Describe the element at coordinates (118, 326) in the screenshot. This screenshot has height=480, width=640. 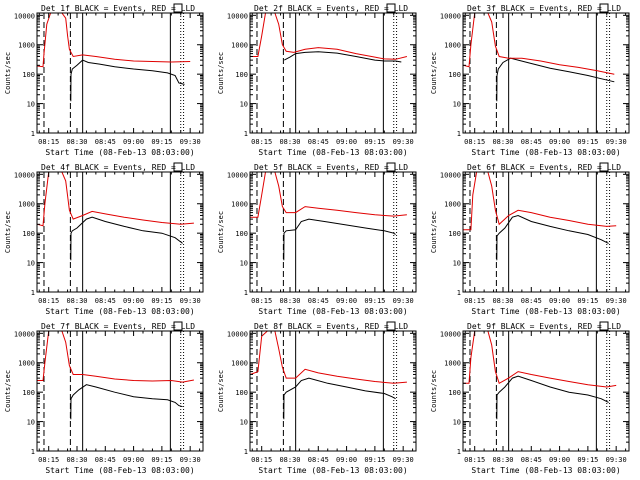
I see `panel-title: Det_7f BLACK = Events, RED = LLD` at that location.